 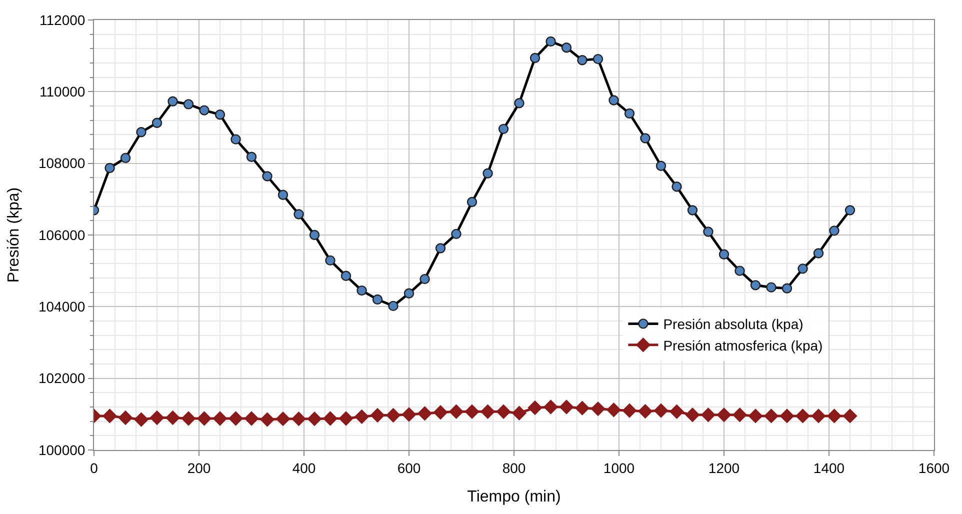 I want to click on y-tick-label: 106000, so click(x=62, y=234).